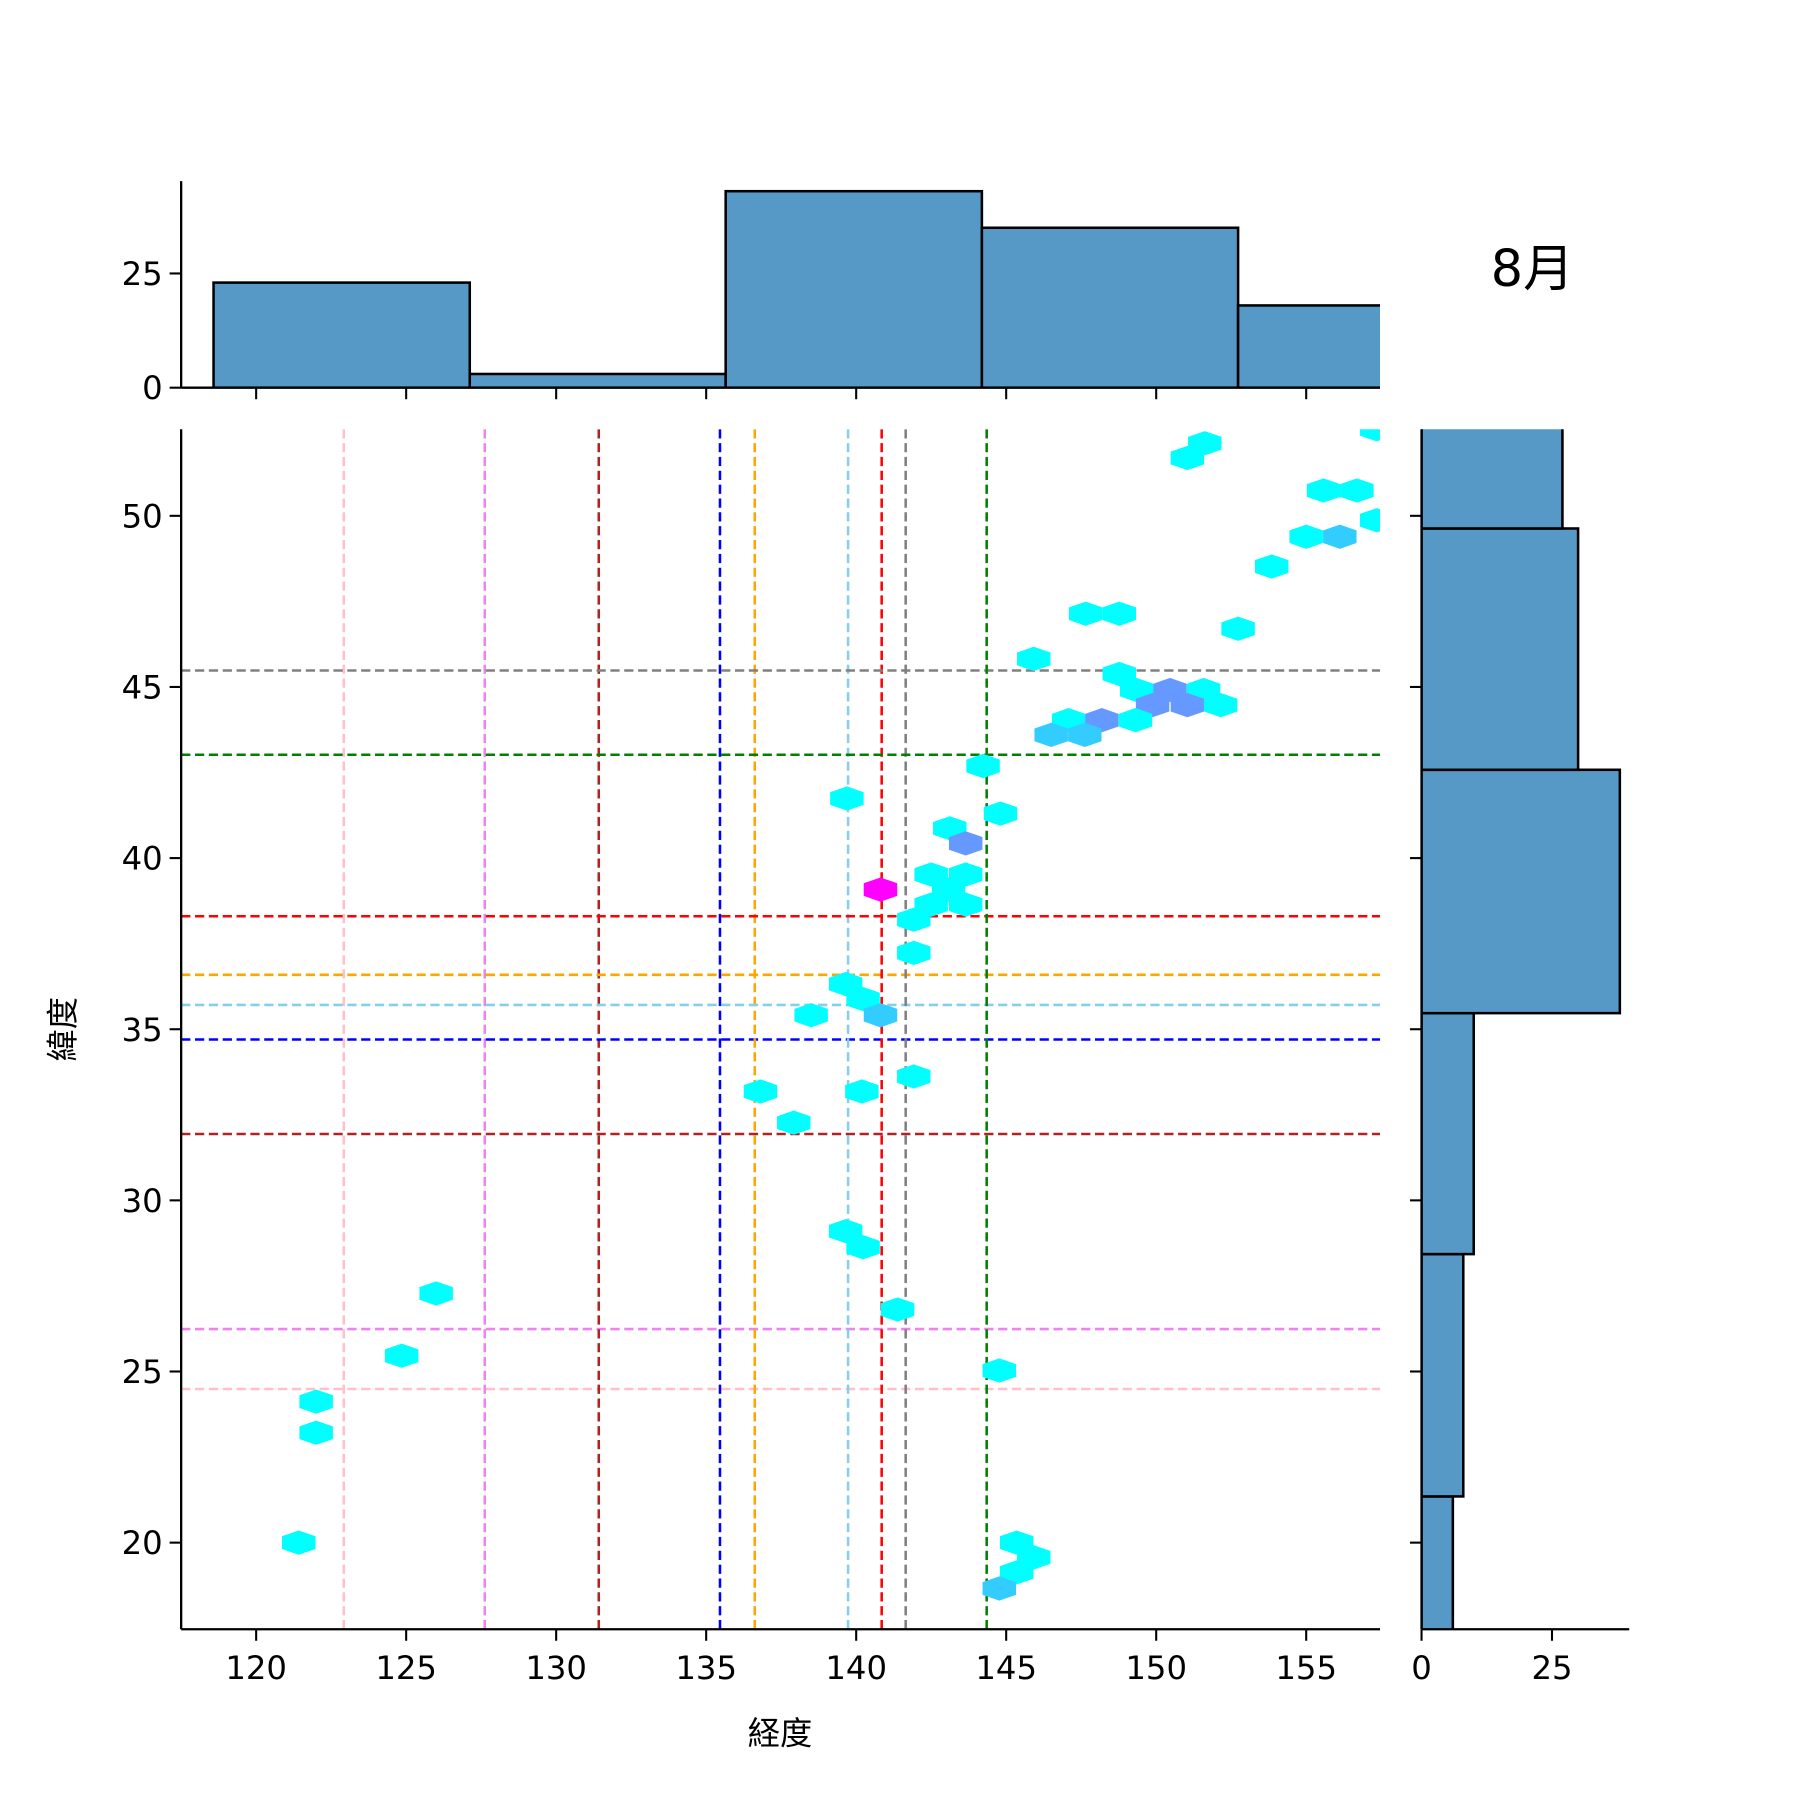 The image size is (1800, 1800). What do you see at coordinates (152, 388) in the screenshot?
I see `top-histogram-y-tick-label: 0` at bounding box center [152, 388].